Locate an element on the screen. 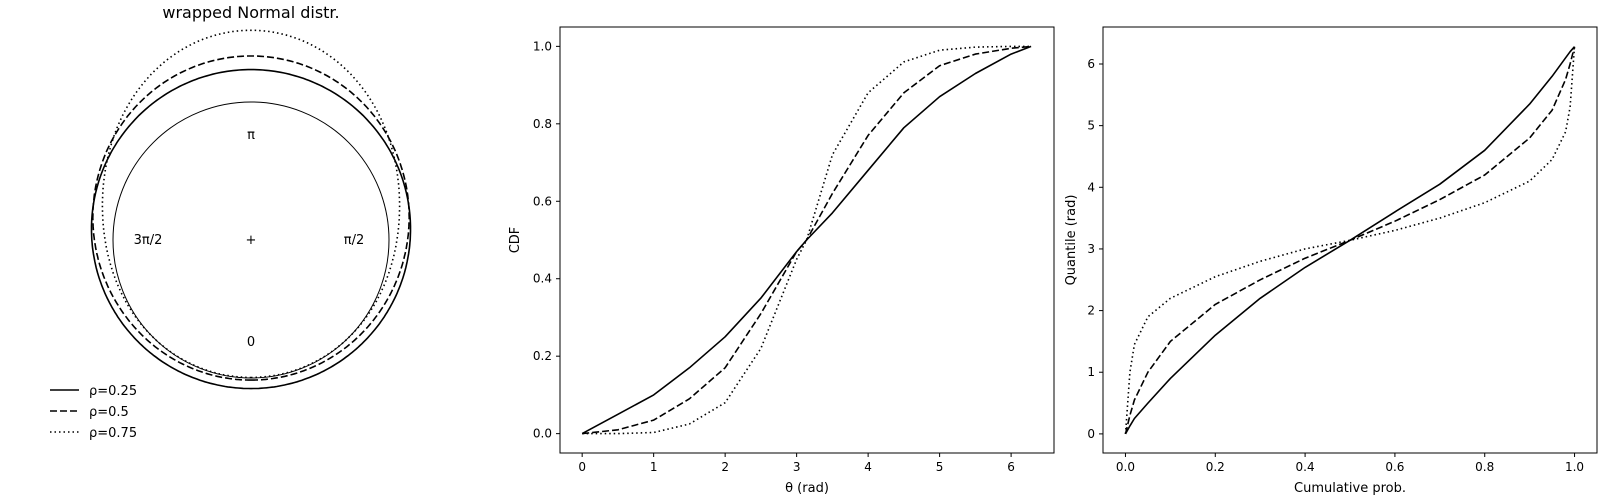 The height and width of the screenshot is (500, 1600). cdf-ytick-label: 0.2 is located at coordinates (542, 356).